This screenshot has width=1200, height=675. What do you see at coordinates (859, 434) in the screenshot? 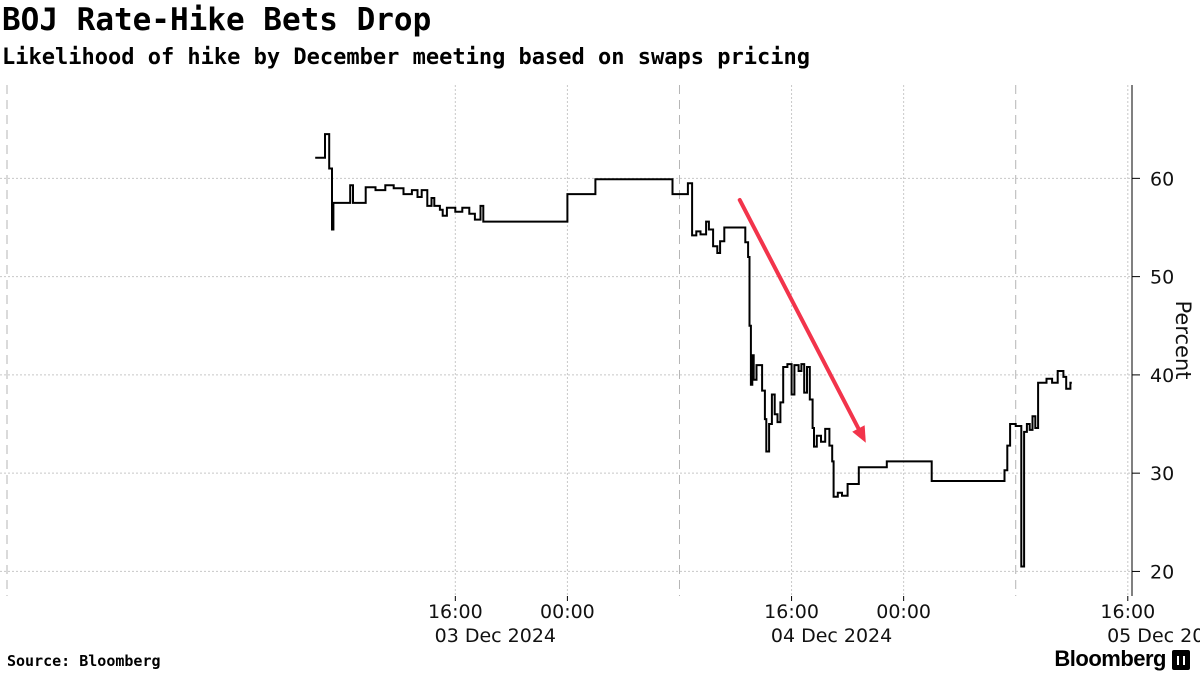
I see `arrow-head` at bounding box center [859, 434].